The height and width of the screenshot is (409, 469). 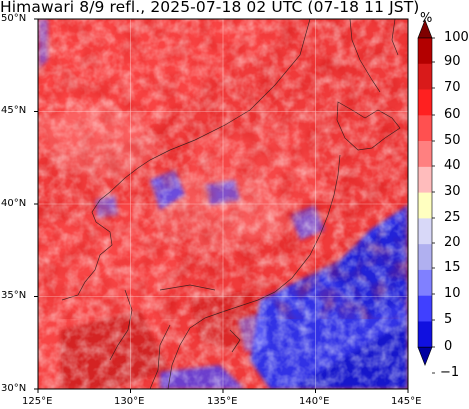 What do you see at coordinates (452, 242) in the screenshot?
I see `colorbar-tick-label: 20` at bounding box center [452, 242].